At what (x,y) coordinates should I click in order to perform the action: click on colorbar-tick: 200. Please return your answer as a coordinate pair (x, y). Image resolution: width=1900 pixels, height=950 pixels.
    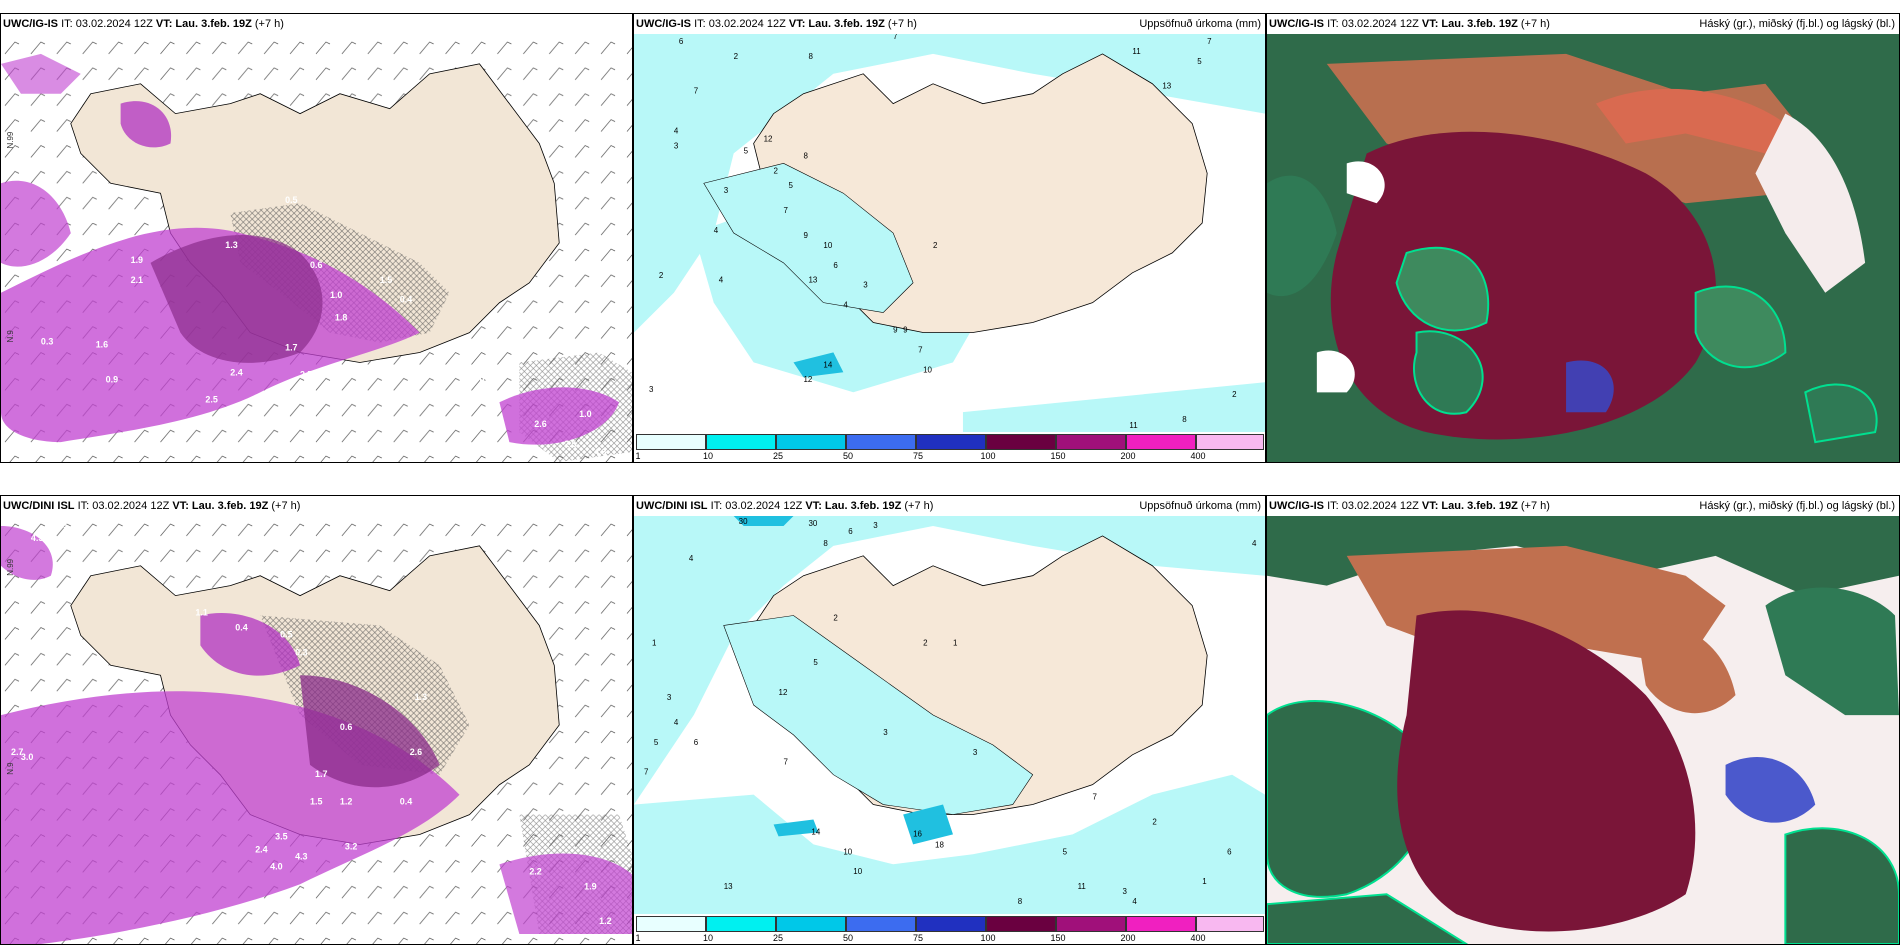
    Looking at the image, I should click on (1128, 938).